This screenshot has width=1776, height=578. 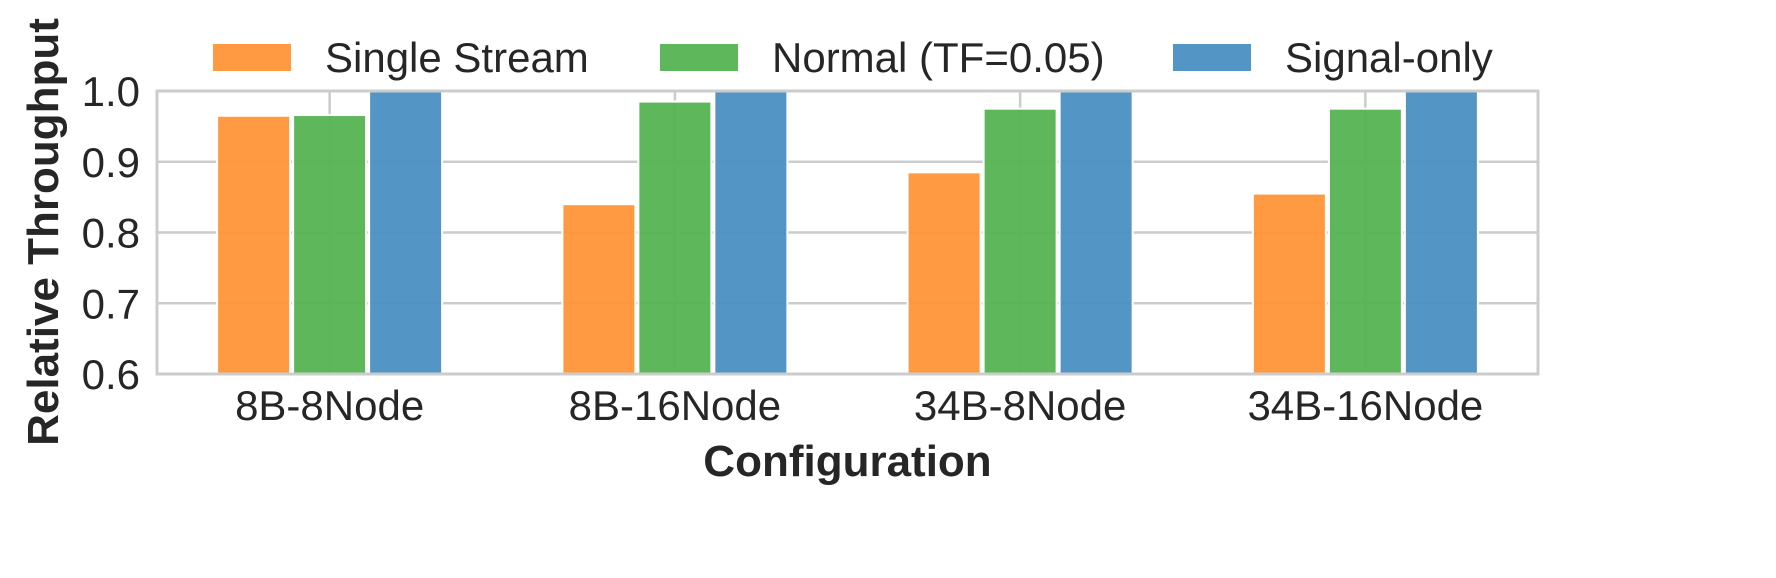 What do you see at coordinates (329, 405) in the screenshot?
I see `x-tick-label: 8B-8Node` at bounding box center [329, 405].